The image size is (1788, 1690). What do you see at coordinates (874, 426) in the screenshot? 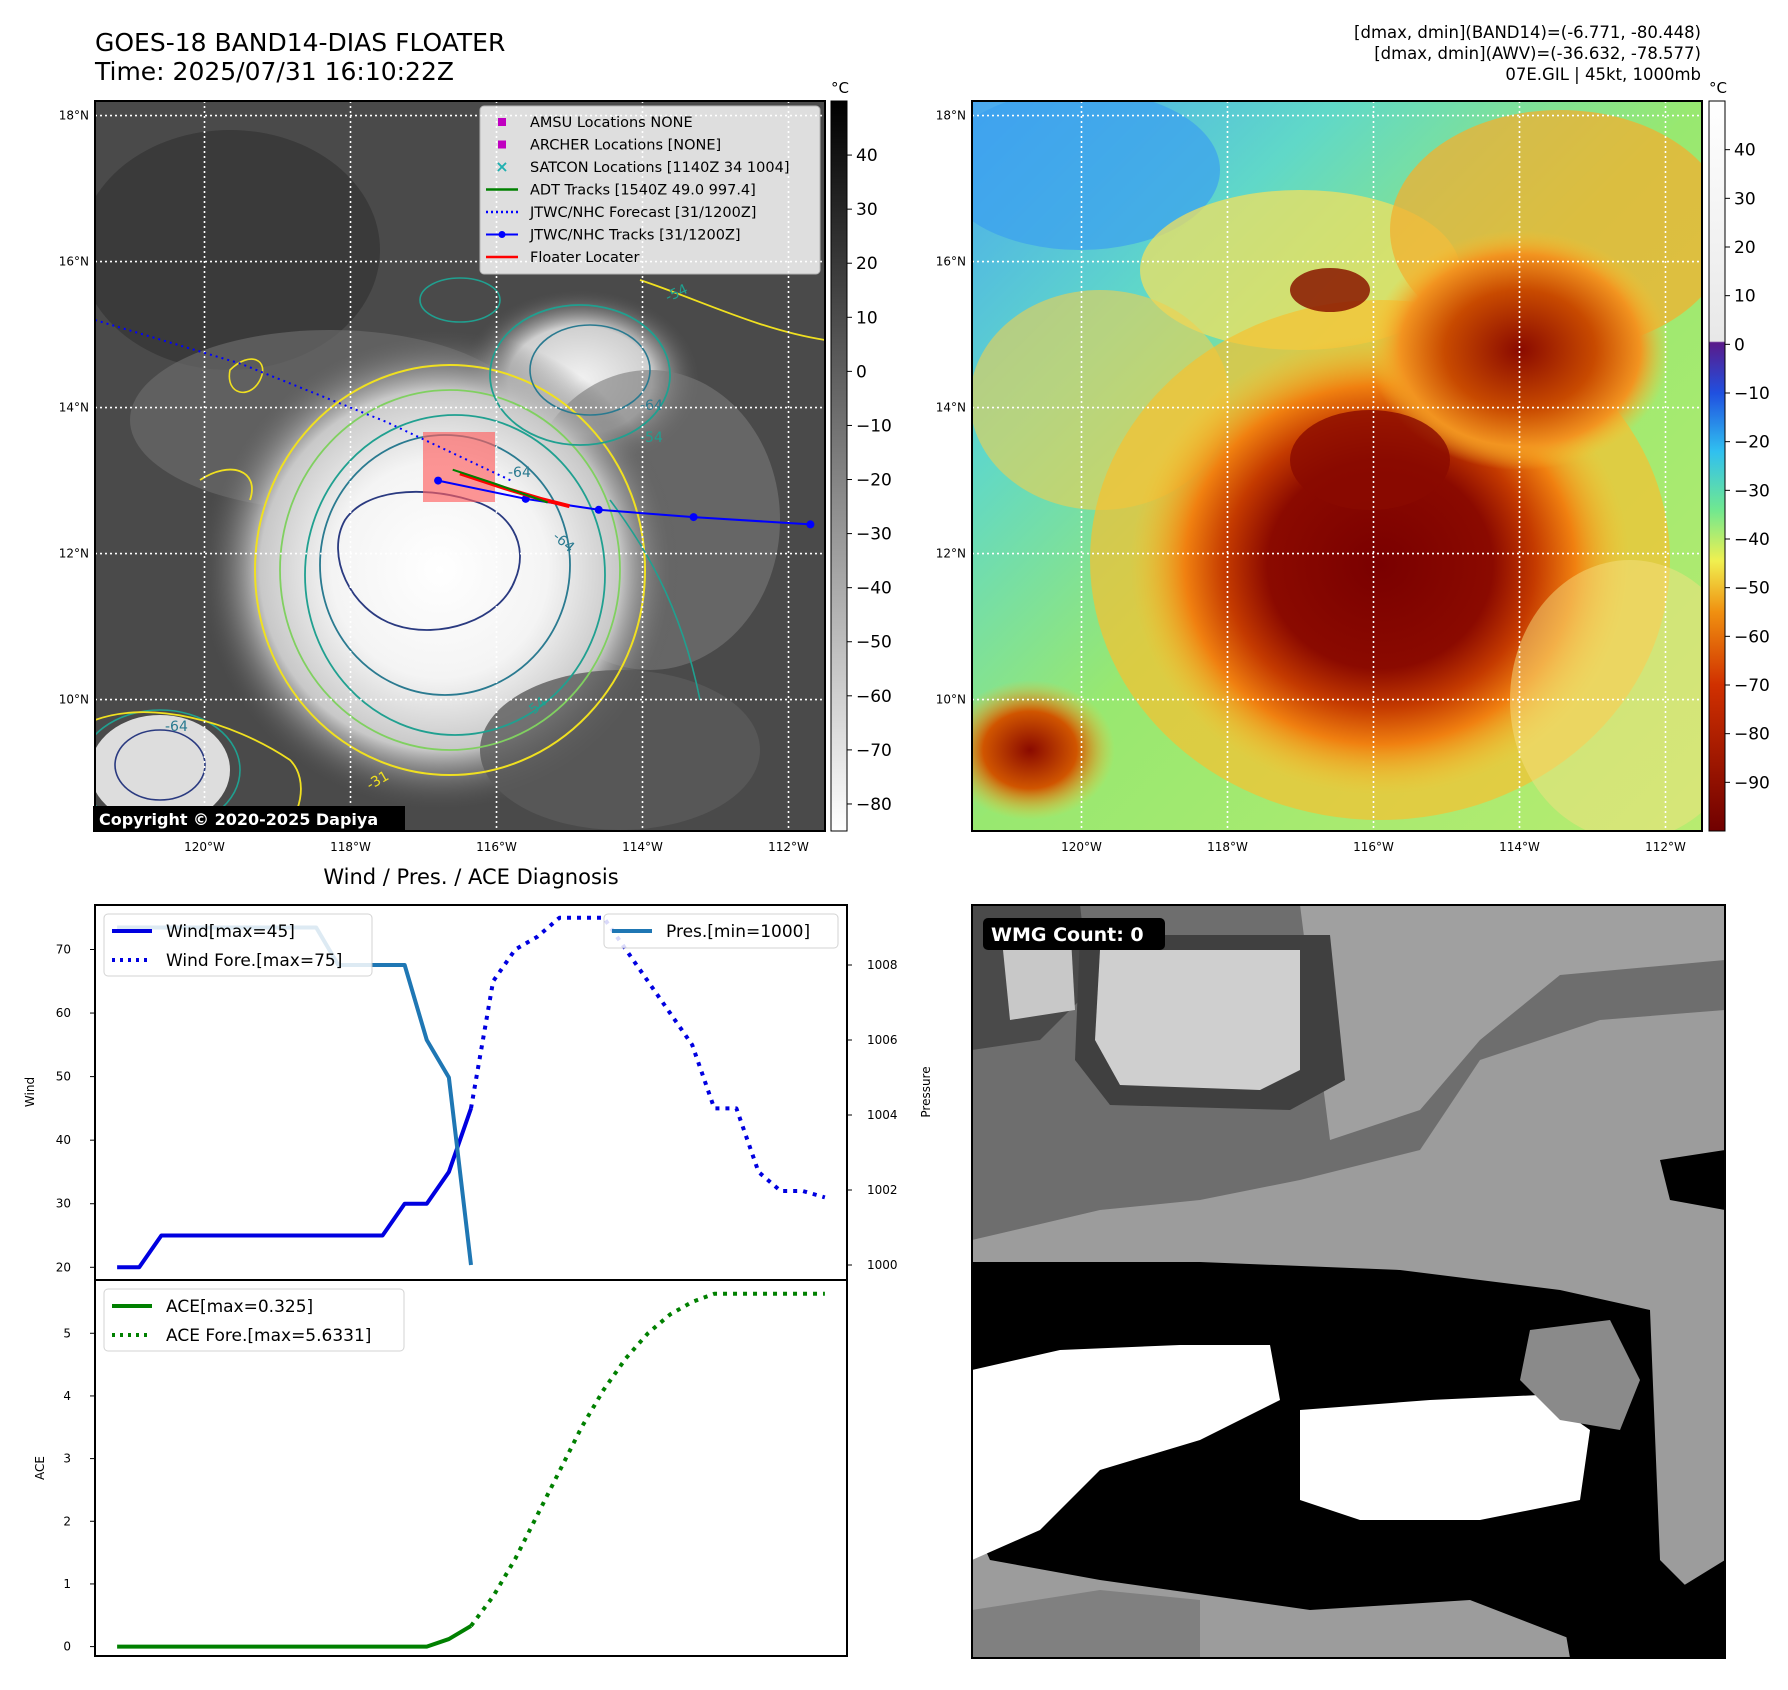
I see `colorbar-tick-label: −10` at bounding box center [874, 426].